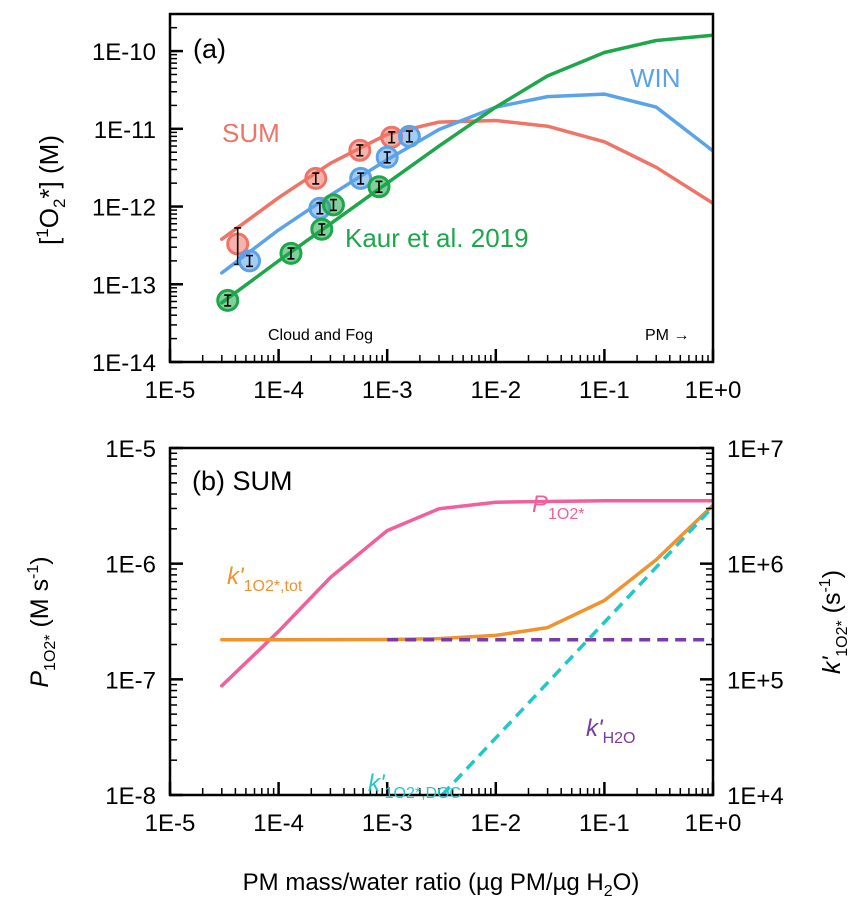 This screenshot has height=903, width=862. Describe the element at coordinates (466, 572) in the screenshot. I see `series-line-k-1o2-tot` at that location.